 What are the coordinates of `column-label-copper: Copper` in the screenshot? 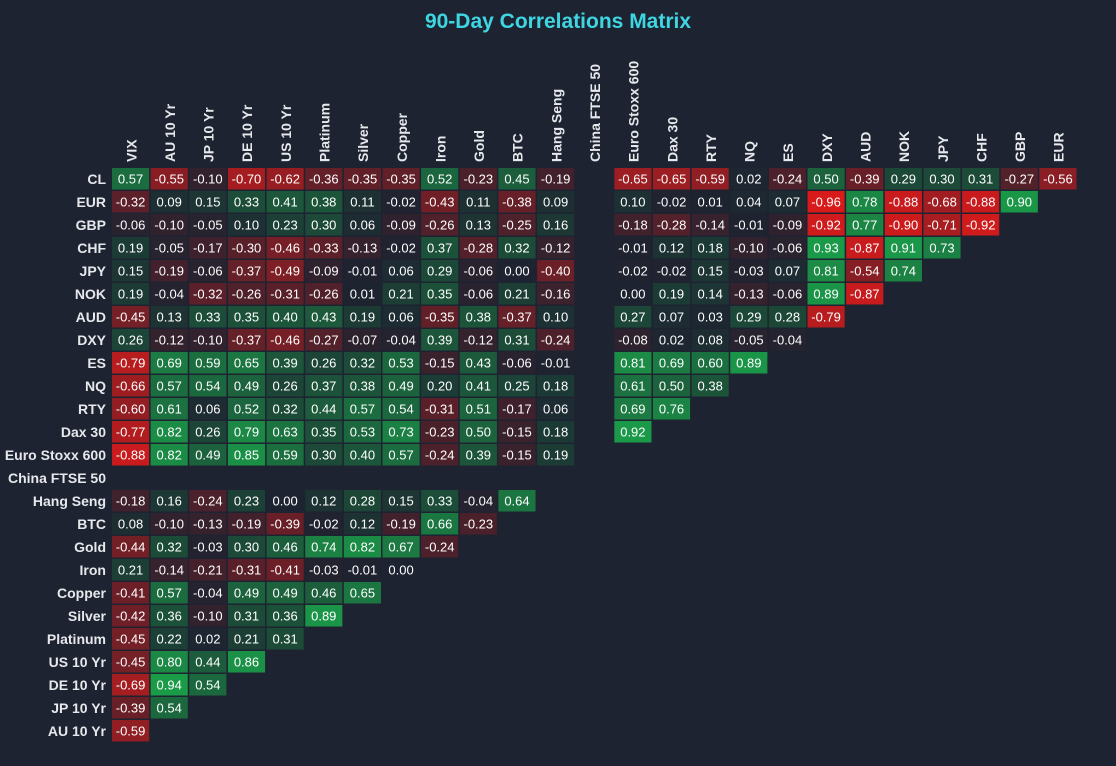 It's located at (402, 137).